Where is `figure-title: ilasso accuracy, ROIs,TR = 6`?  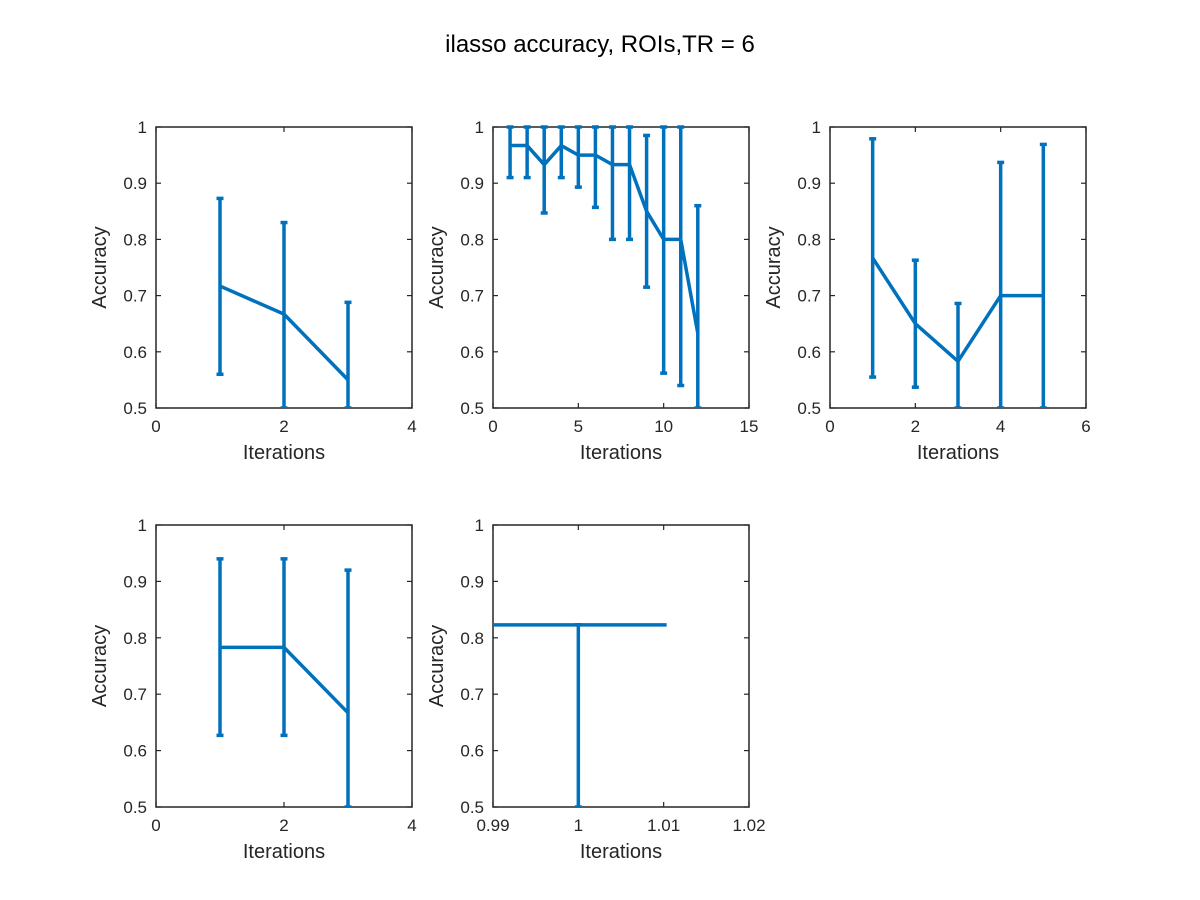 figure-title: ilasso accuracy, ROIs,TR = 6 is located at coordinates (600, 44).